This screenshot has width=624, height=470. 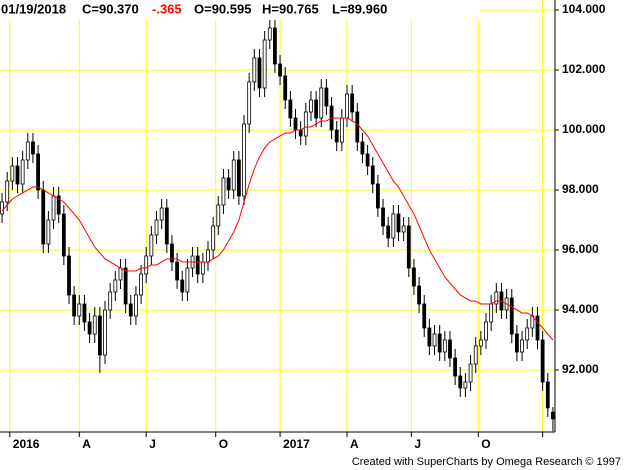 I want to click on y-tick-label: 104.000, so click(x=584, y=9).